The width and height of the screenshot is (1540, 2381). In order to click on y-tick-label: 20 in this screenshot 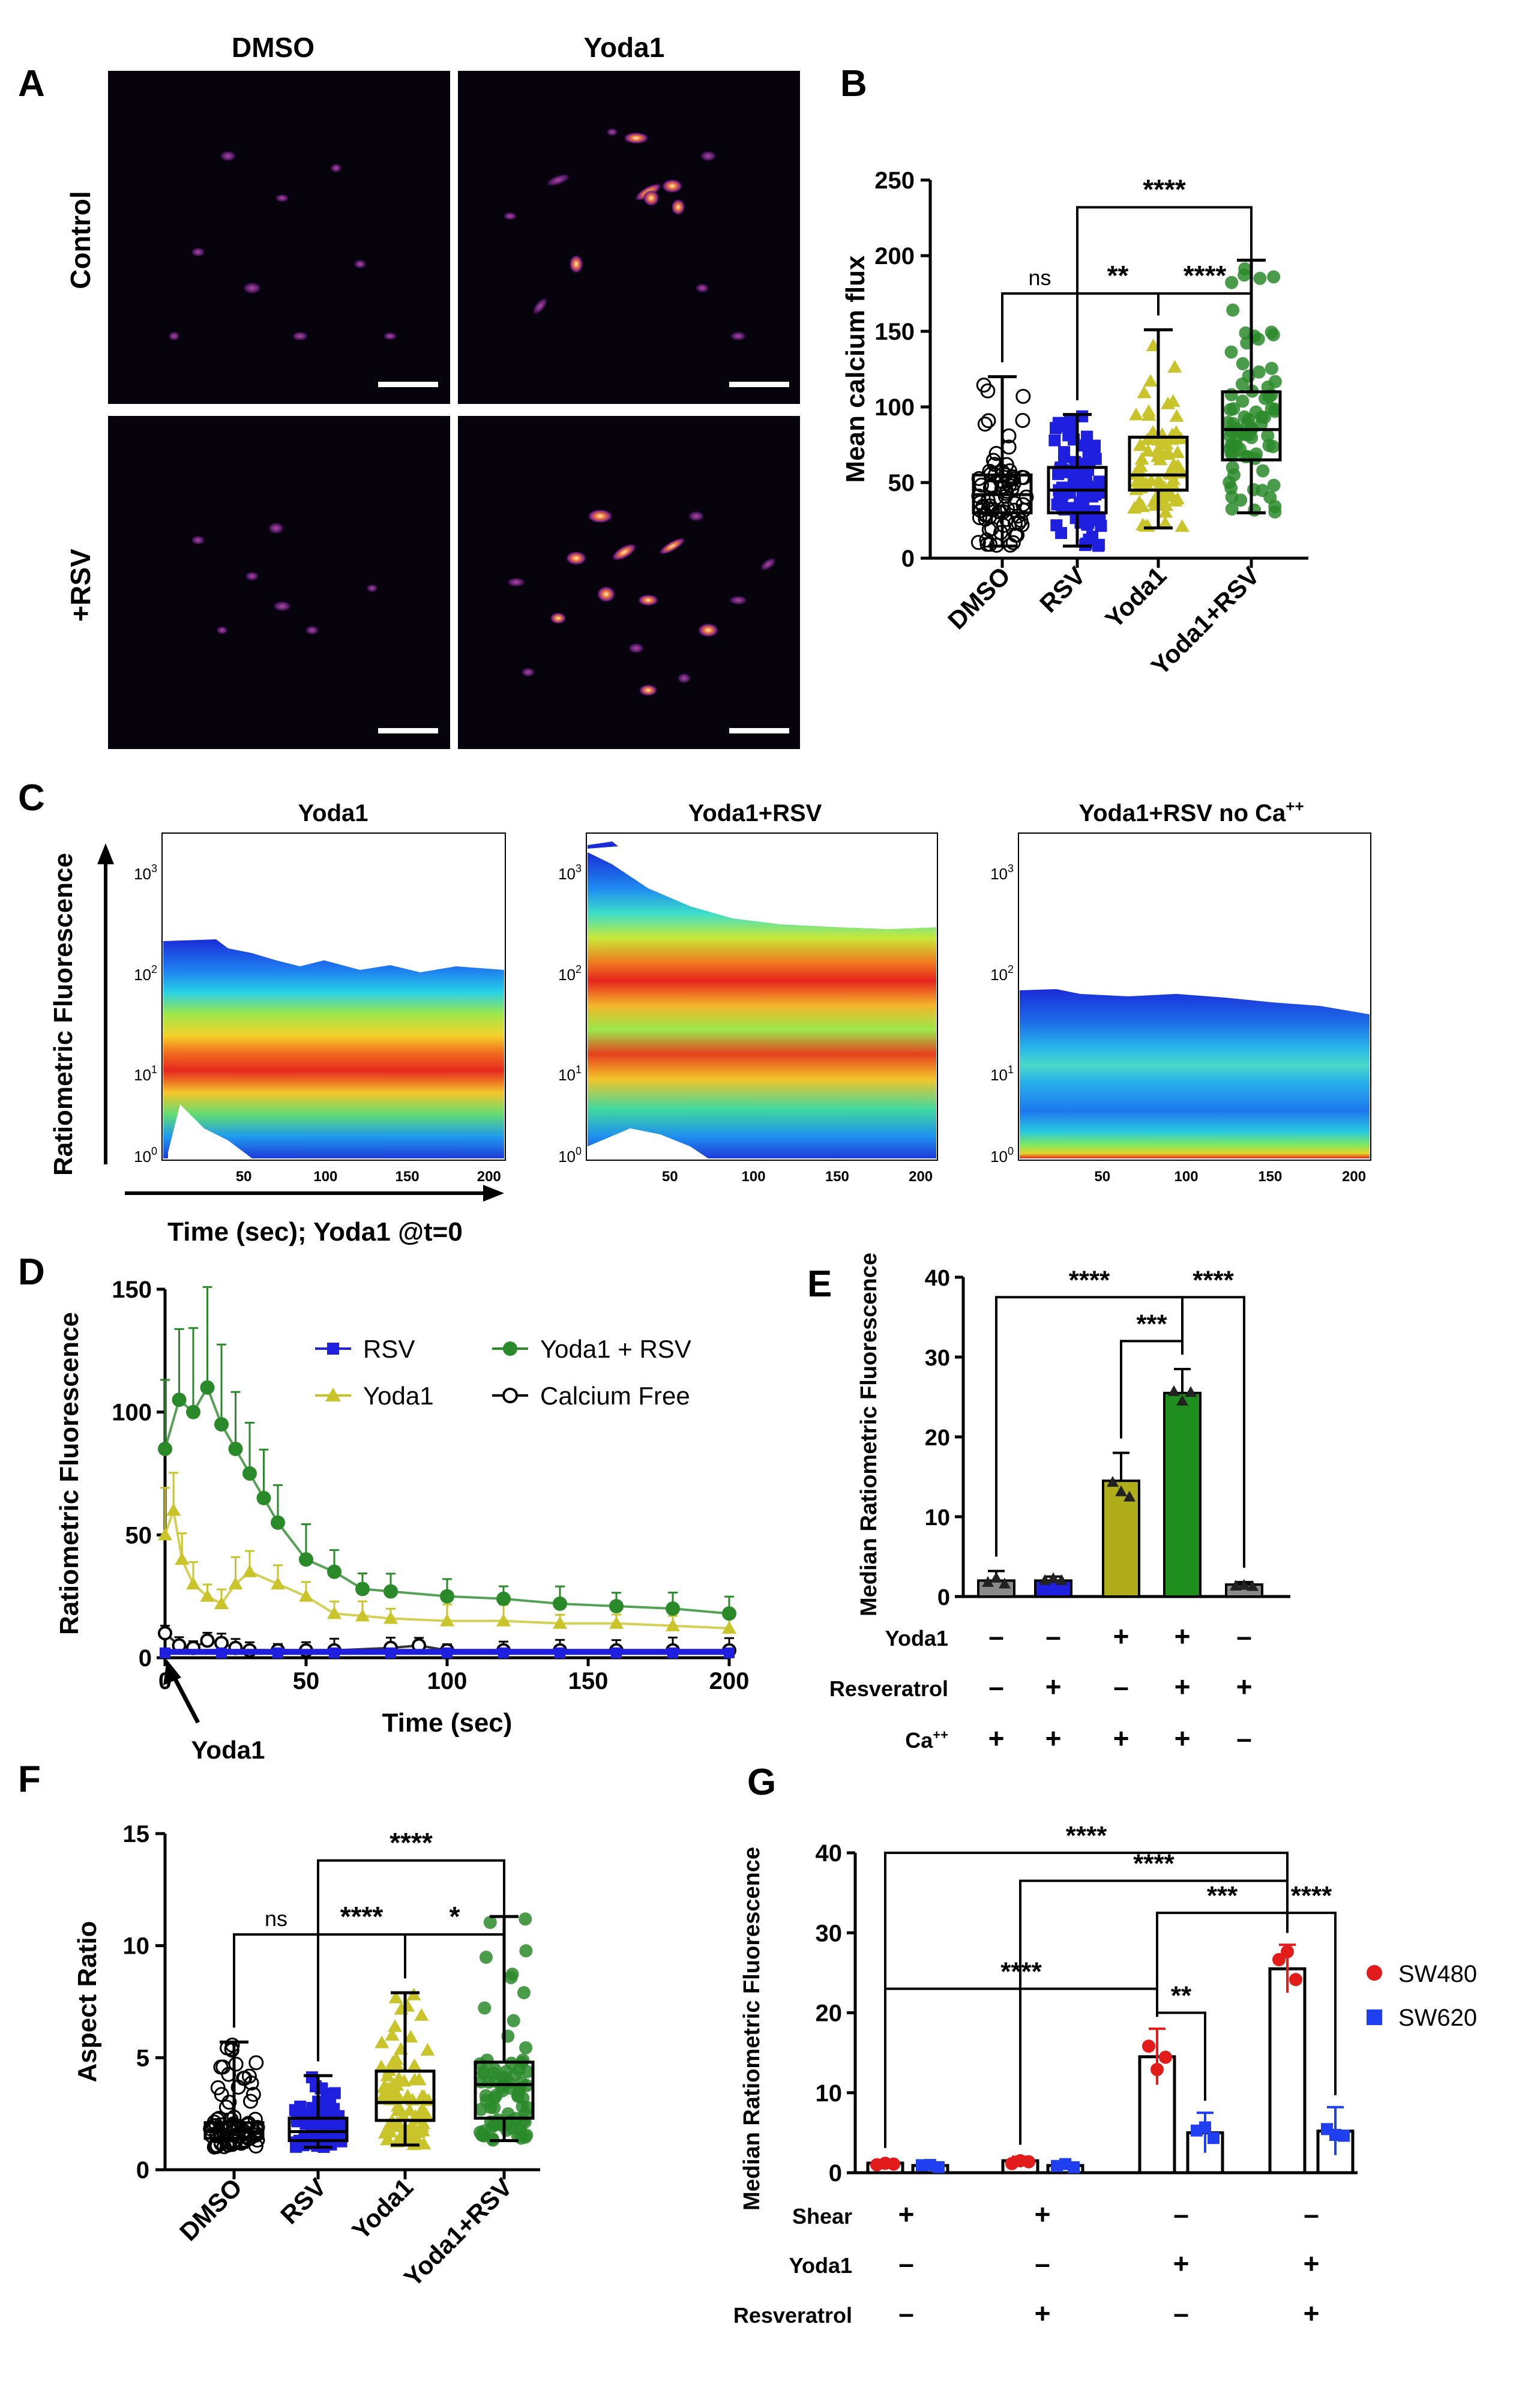, I will do `click(829, 2013)`.